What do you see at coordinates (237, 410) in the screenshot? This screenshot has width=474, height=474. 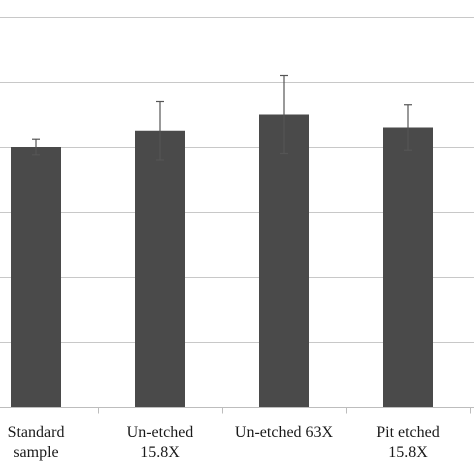 I see `x-axis` at bounding box center [237, 410].